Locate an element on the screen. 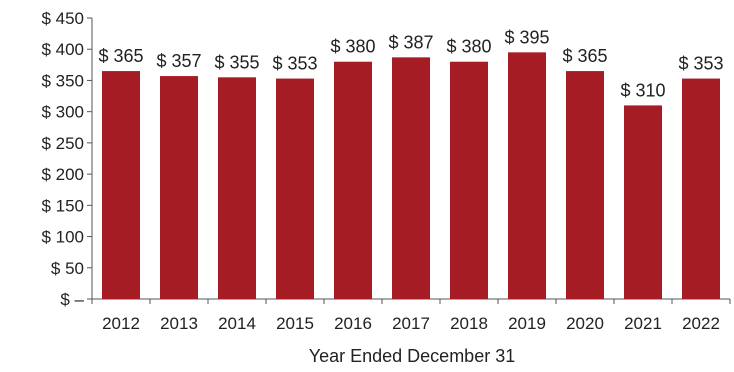  y-tick-label: $ 250 is located at coordinates (62, 143).